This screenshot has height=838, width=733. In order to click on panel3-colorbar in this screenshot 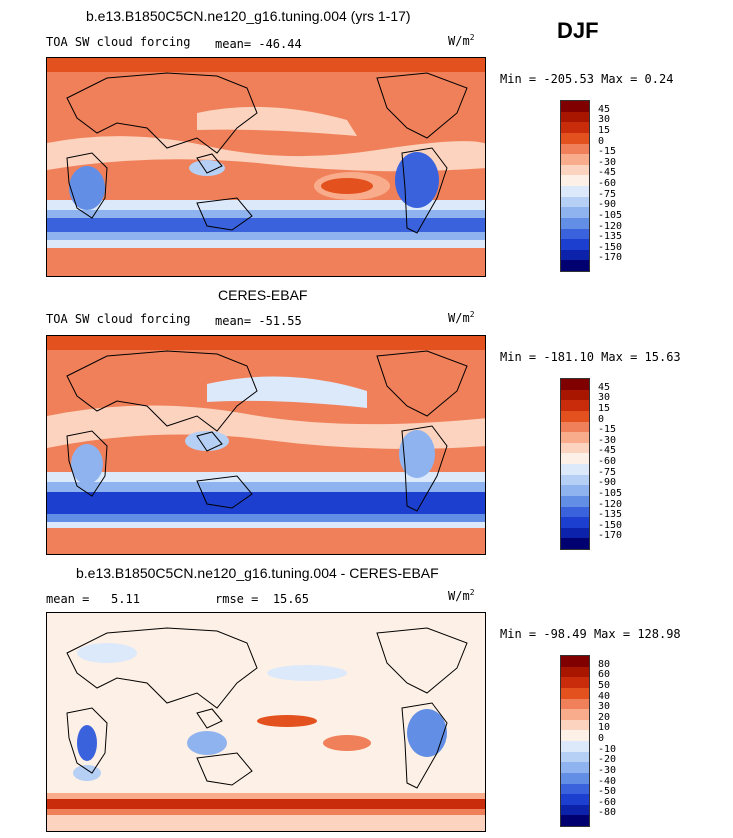, I will do `click(575, 741)`.